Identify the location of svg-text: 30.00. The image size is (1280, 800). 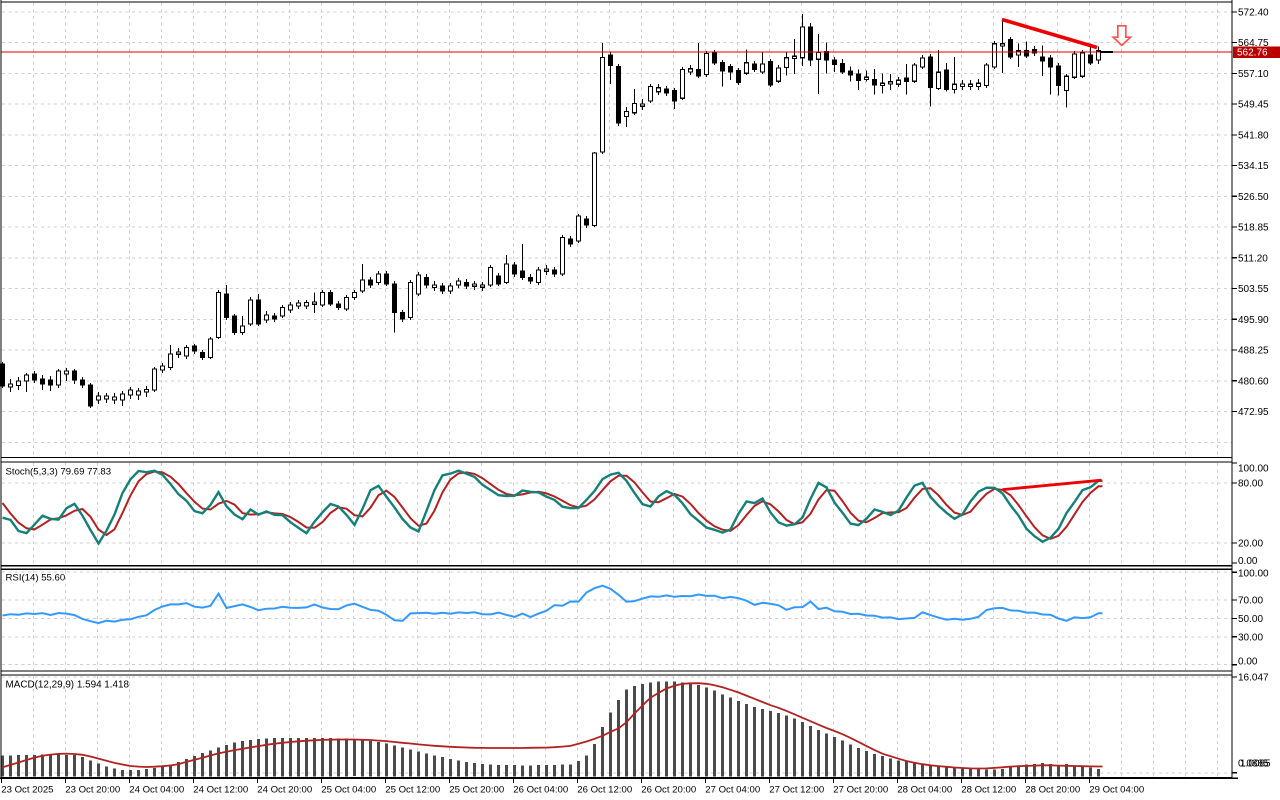
(1250, 637).